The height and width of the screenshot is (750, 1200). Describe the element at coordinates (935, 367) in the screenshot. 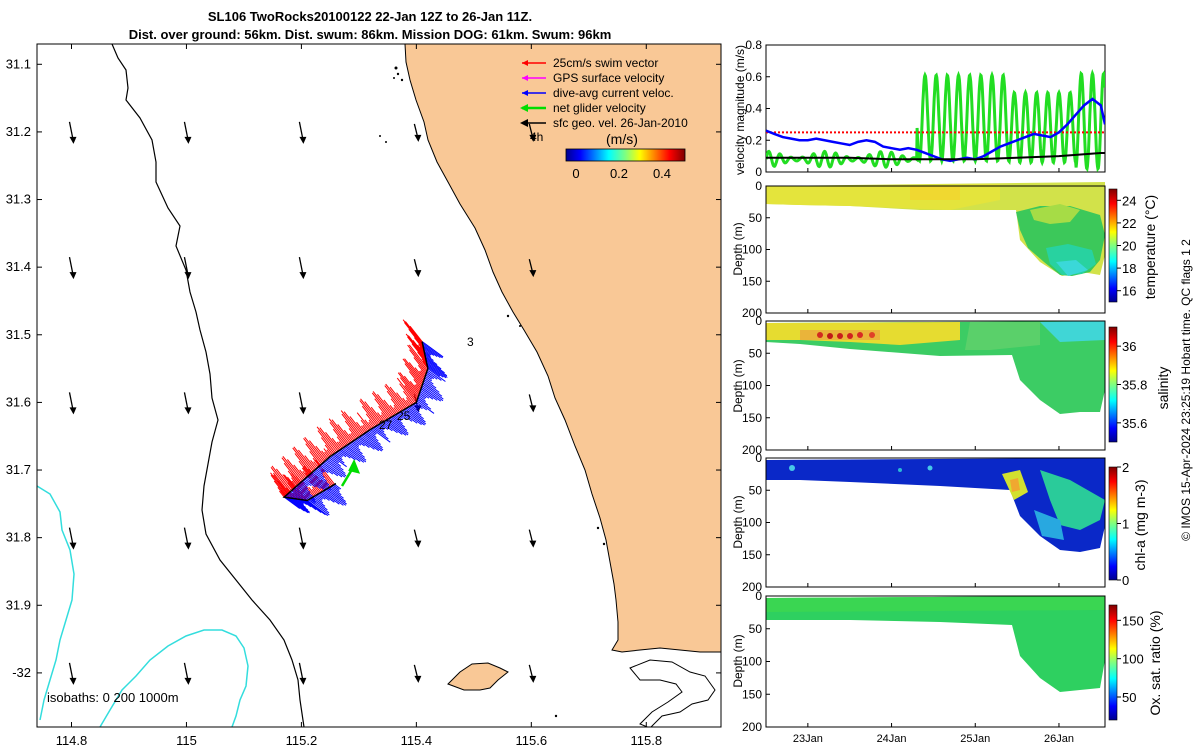

I see `salinity-field` at that location.